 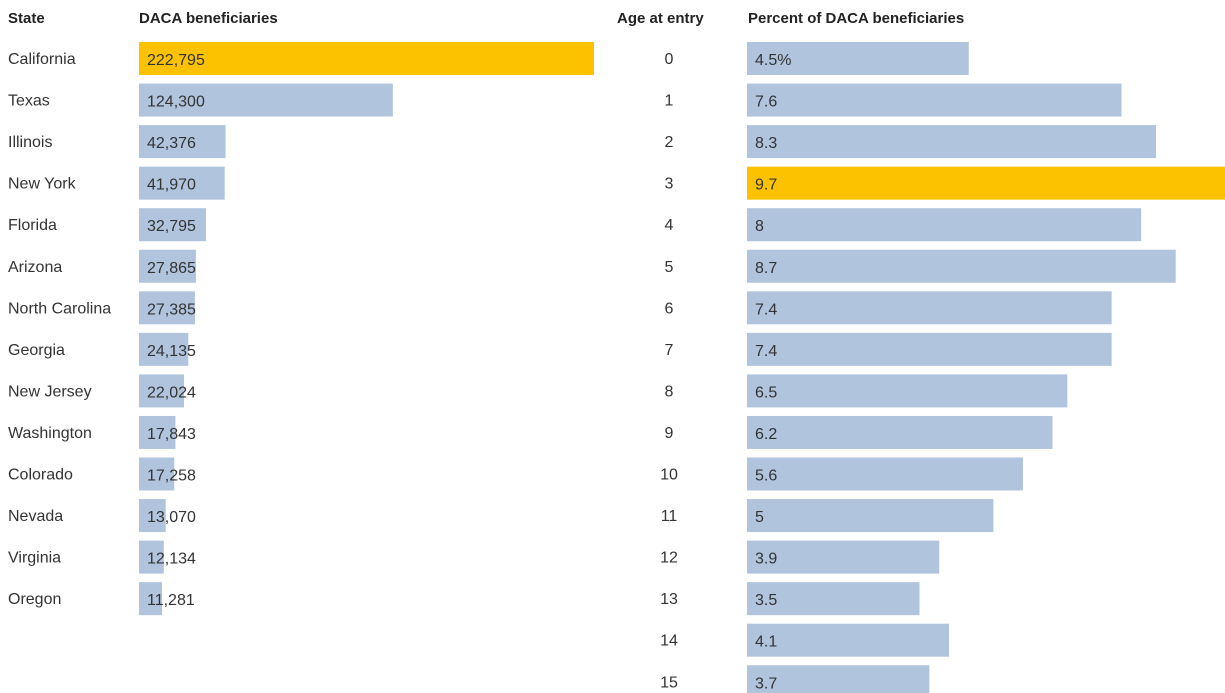 What do you see at coordinates (759, 517) in the screenshot?
I see `age-value-label: 5` at bounding box center [759, 517].